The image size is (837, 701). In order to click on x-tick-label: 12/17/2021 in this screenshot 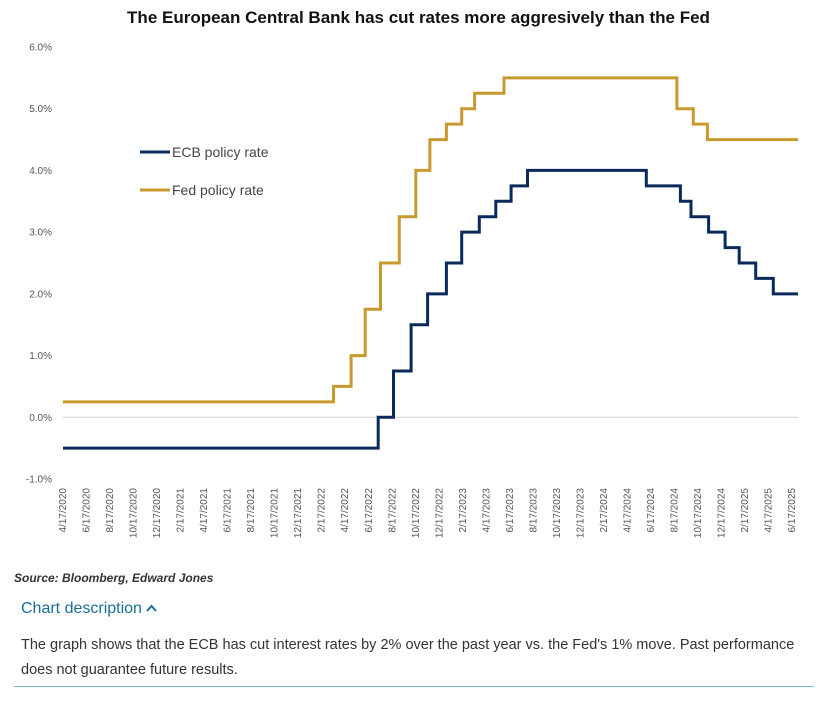, I will do `click(298, 513)`.